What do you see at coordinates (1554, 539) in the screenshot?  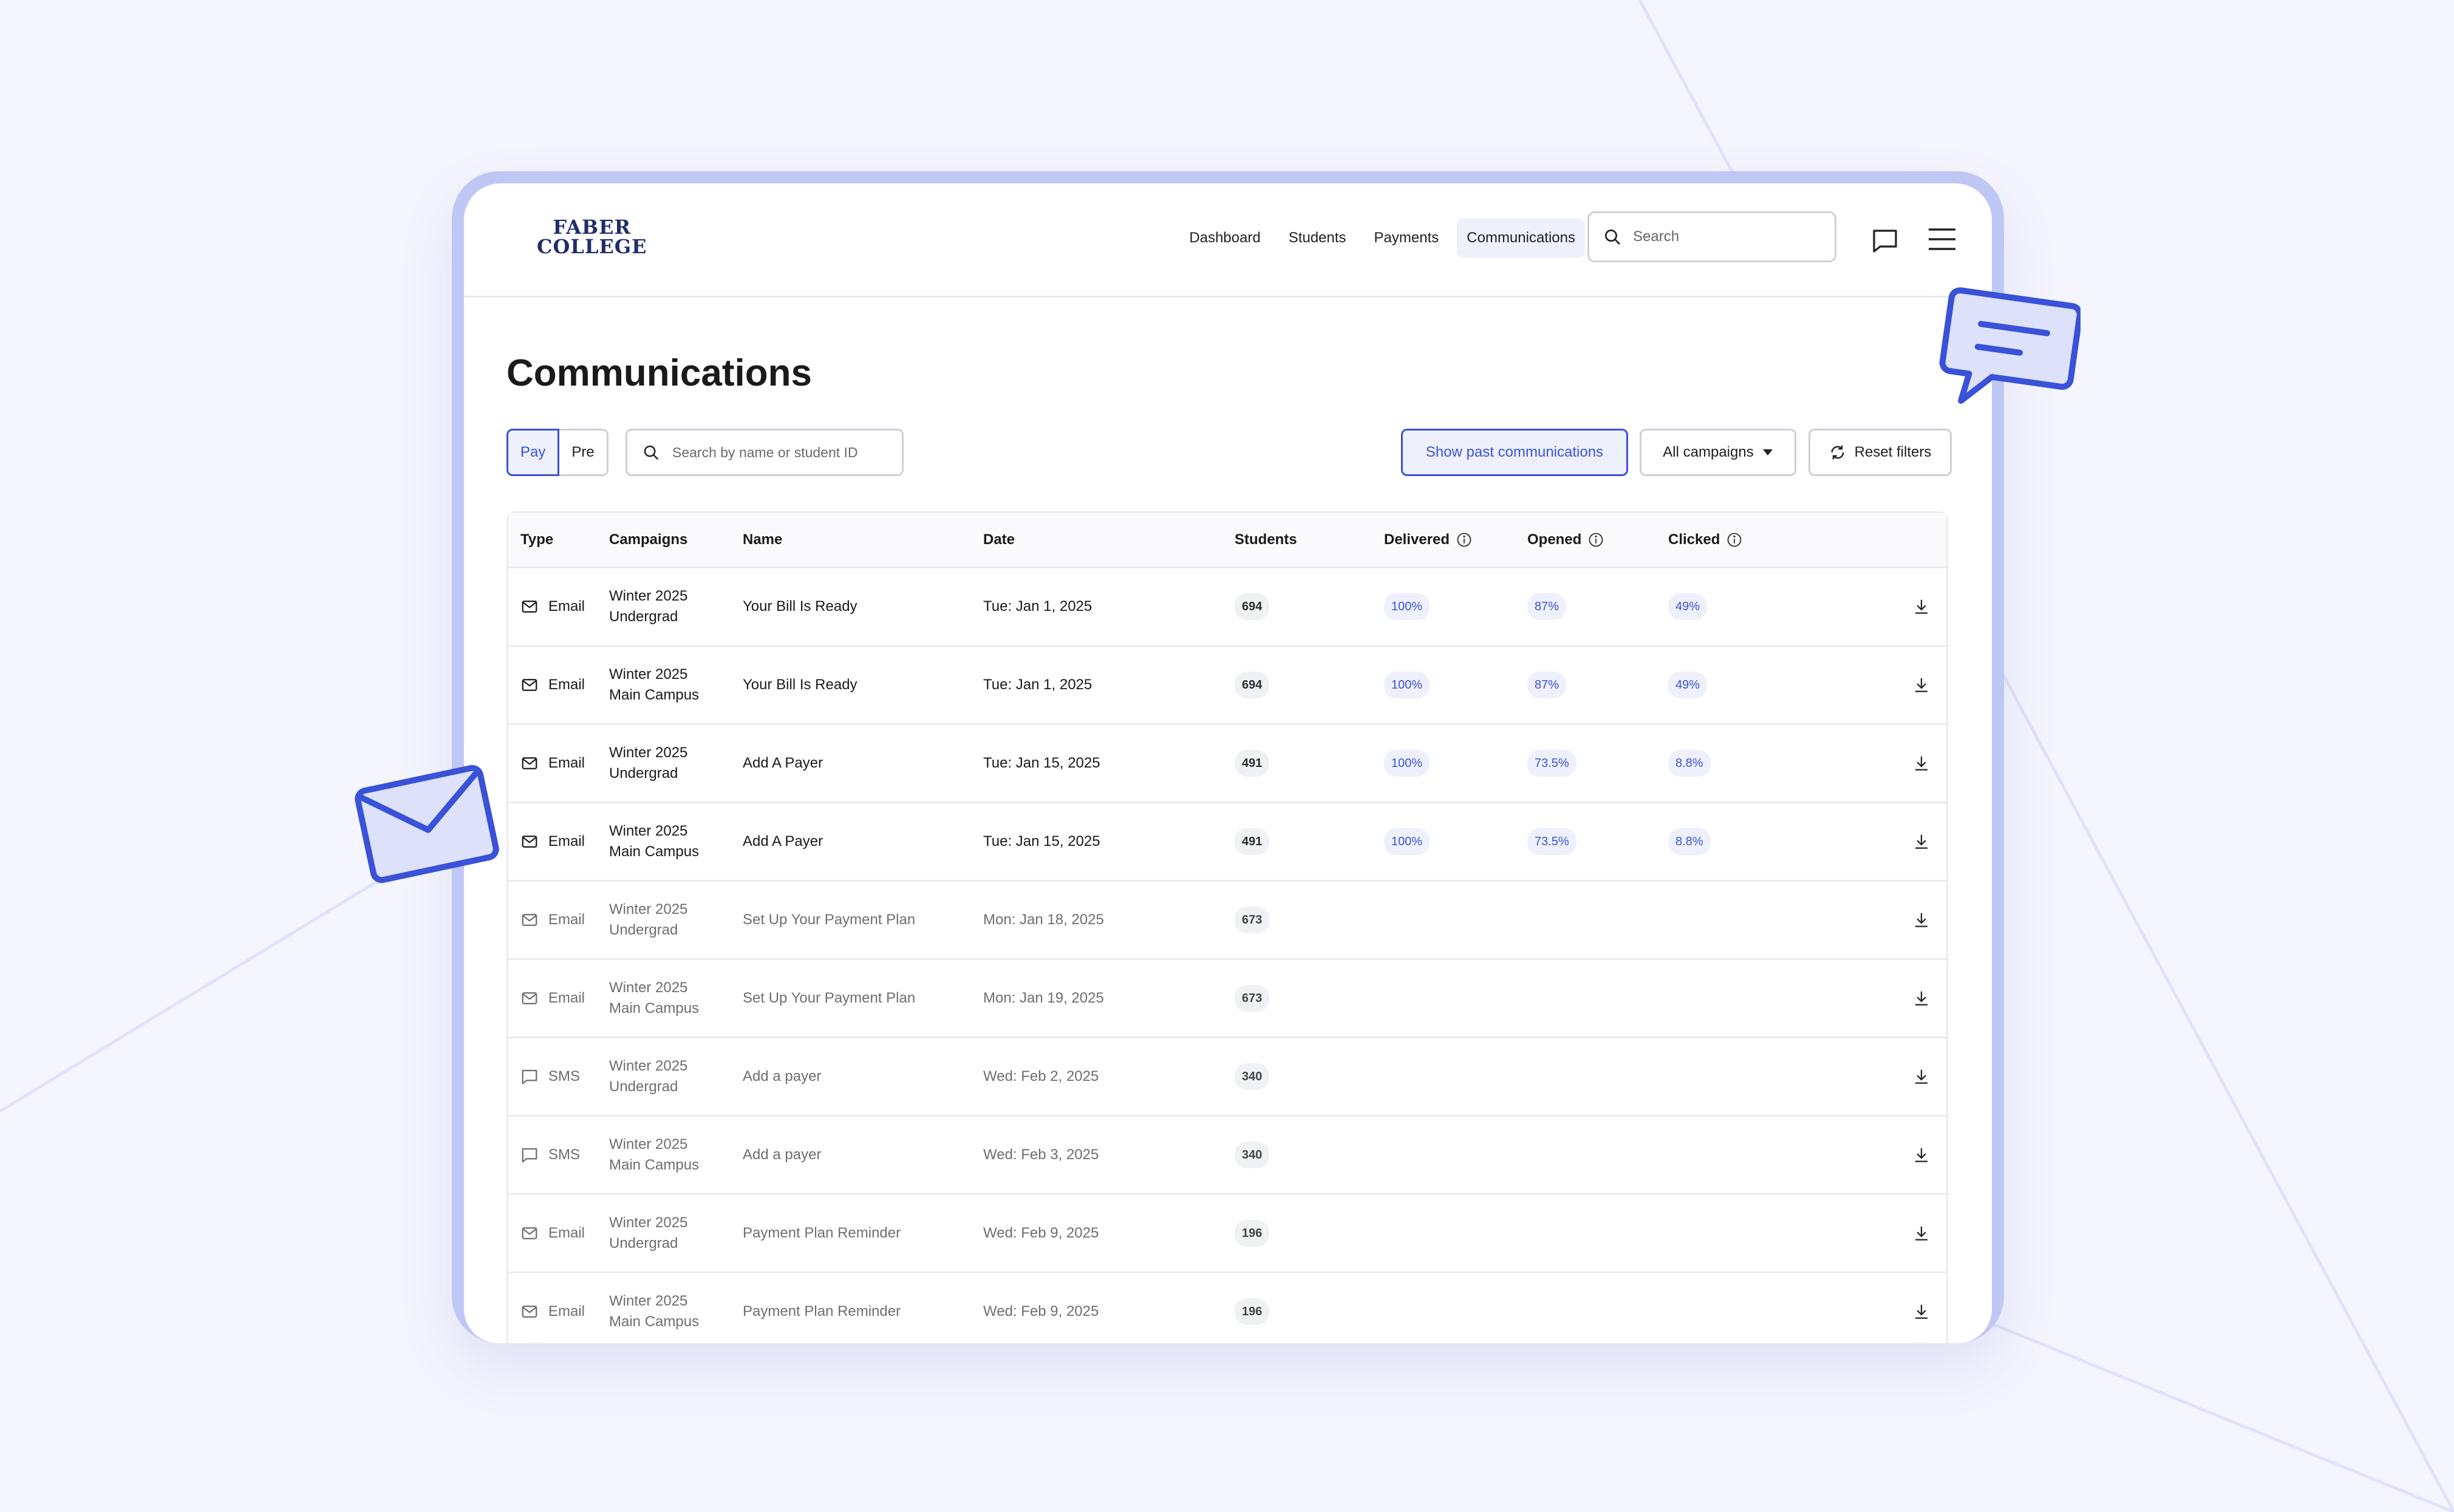 I see `col-opened-label: Opened` at bounding box center [1554, 539].